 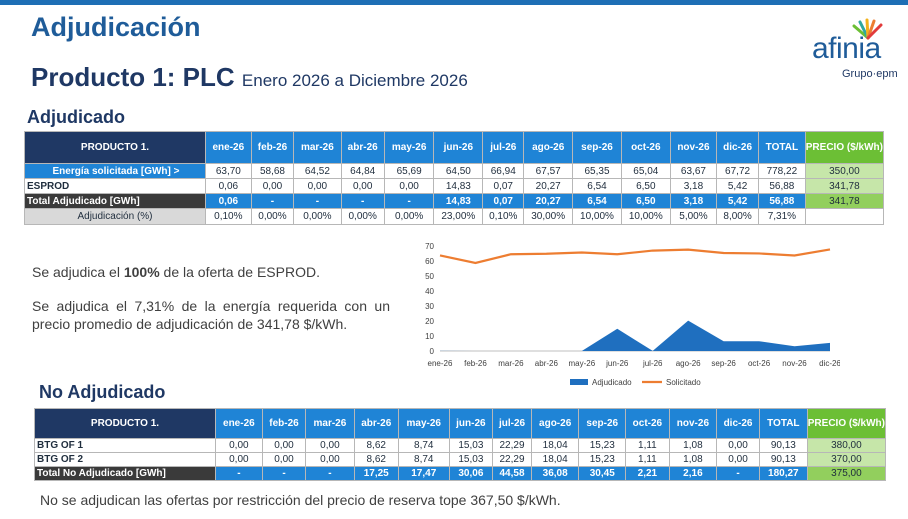 What do you see at coordinates (512, 423) in the screenshot?
I see `header-cell: jul-26` at bounding box center [512, 423].